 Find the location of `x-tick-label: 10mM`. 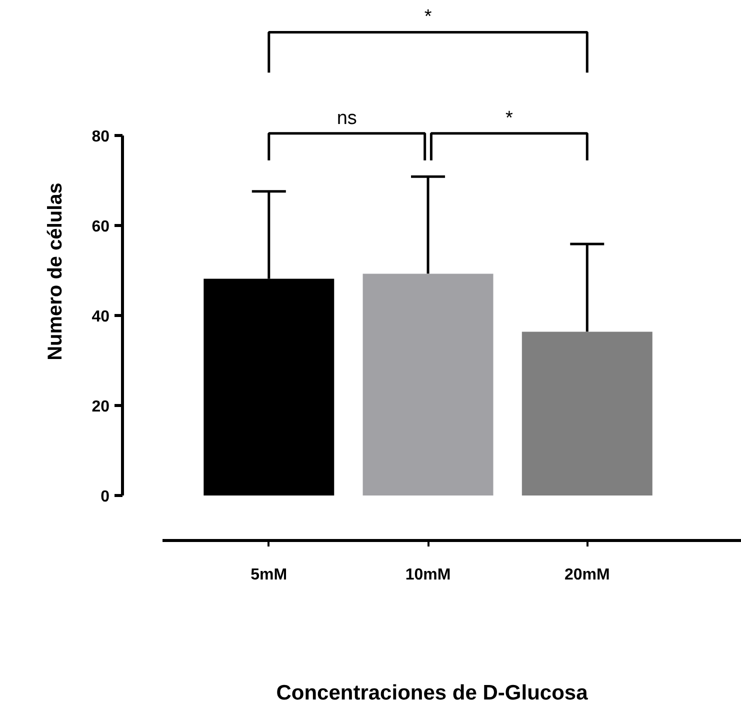

x-tick-label: 10mM is located at coordinates (428, 575).